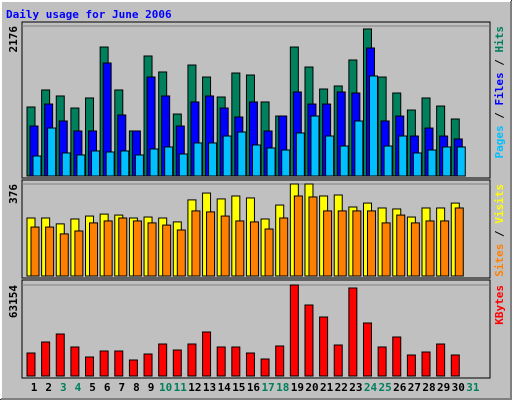 Image resolution: width=512 pixels, height=400 pixels. I want to click on legend-entry: Pages, so click(499, 141).